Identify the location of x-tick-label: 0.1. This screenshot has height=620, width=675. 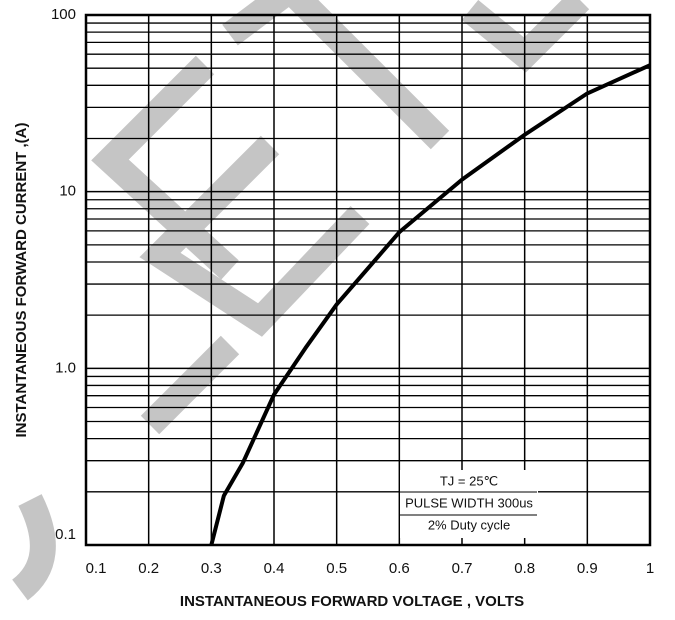
(96, 568).